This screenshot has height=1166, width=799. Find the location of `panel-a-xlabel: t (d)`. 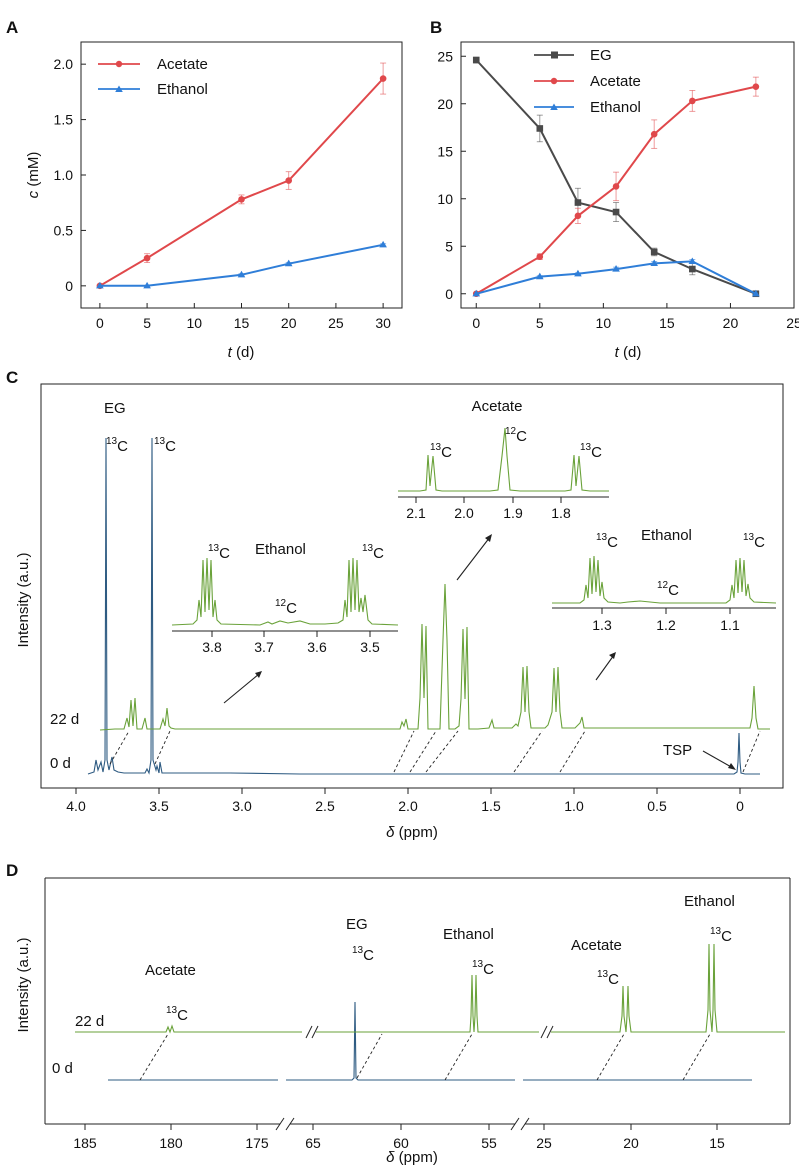

panel-a-xlabel: t (d) is located at coordinates (241, 352).